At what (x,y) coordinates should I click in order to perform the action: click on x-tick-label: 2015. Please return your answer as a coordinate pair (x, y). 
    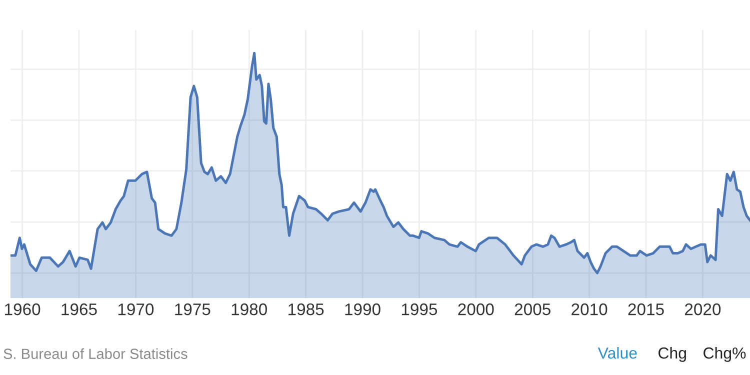
    Looking at the image, I should click on (646, 309).